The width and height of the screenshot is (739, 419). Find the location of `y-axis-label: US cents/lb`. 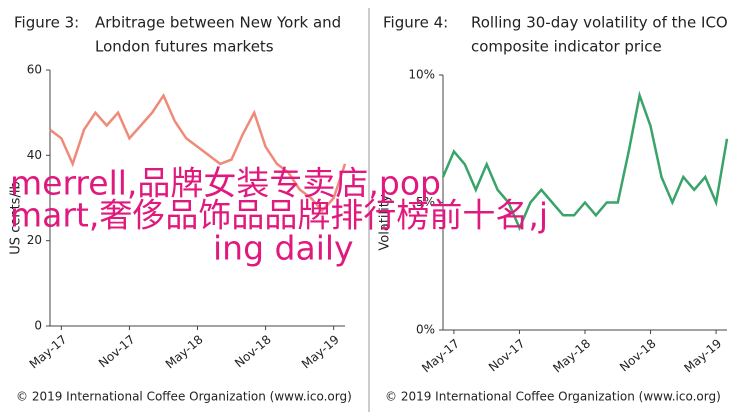

y-axis-label: US cents/lb is located at coordinates (16, 217).